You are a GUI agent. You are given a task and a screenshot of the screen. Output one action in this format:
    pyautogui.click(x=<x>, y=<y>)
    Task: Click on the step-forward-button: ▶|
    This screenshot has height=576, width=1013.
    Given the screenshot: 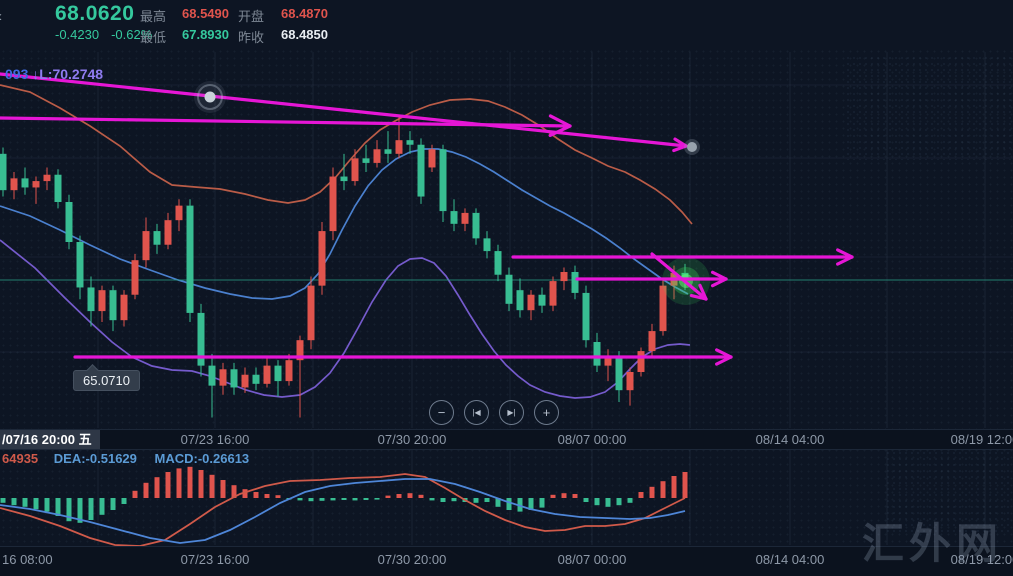 What is the action you would take?
    pyautogui.click(x=511, y=412)
    